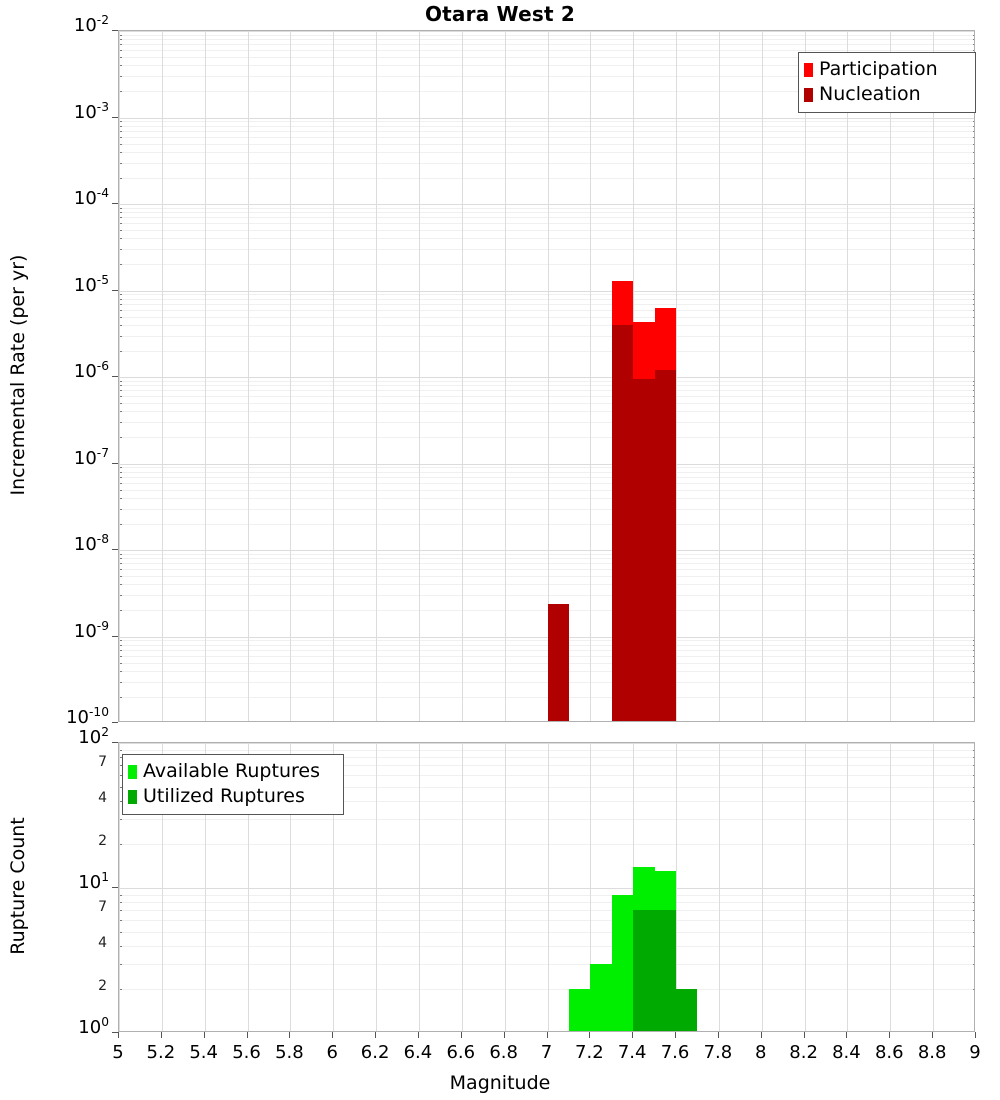 Image resolution: width=1000 pixels, height=1100 pixels. What do you see at coordinates (500, 1083) in the screenshot?
I see `x-axis-label: Magnitude` at bounding box center [500, 1083].